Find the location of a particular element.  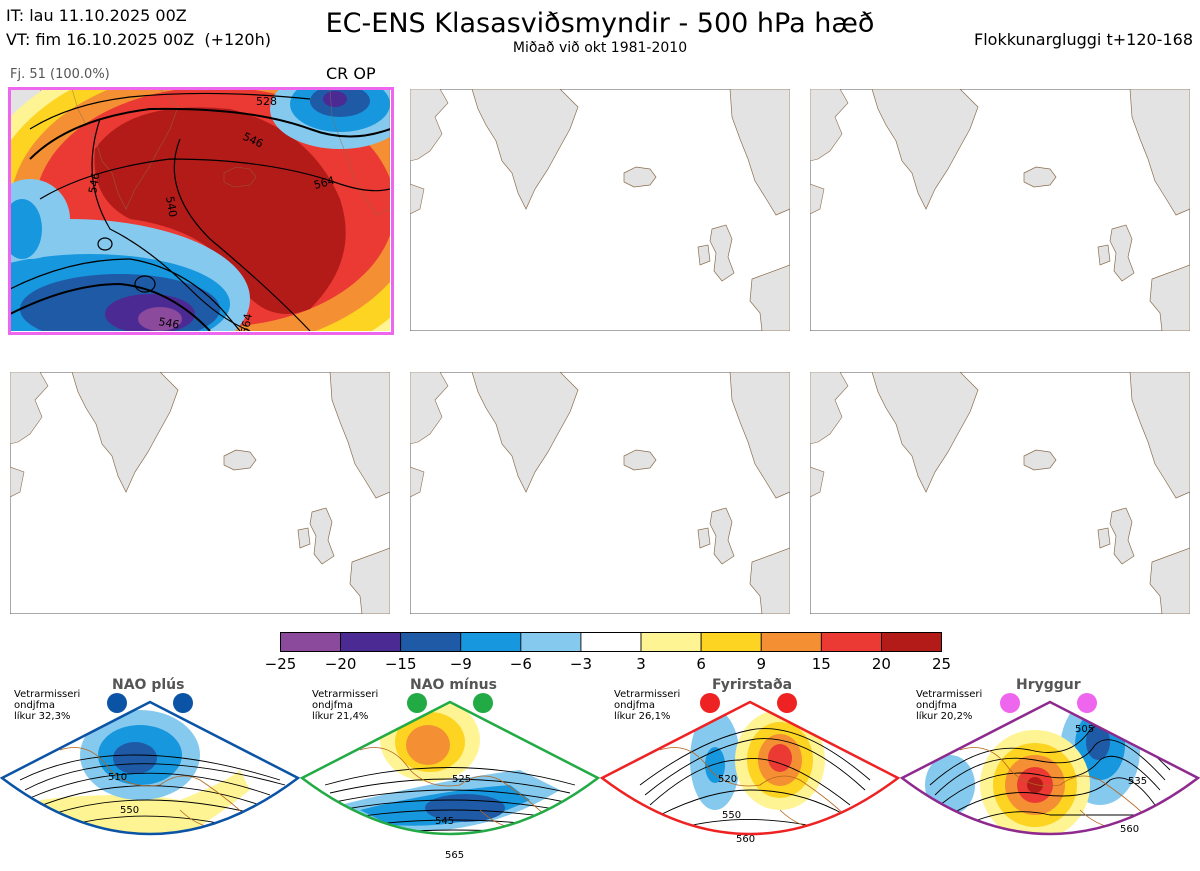

contour-label: 528 is located at coordinates (266, 101).